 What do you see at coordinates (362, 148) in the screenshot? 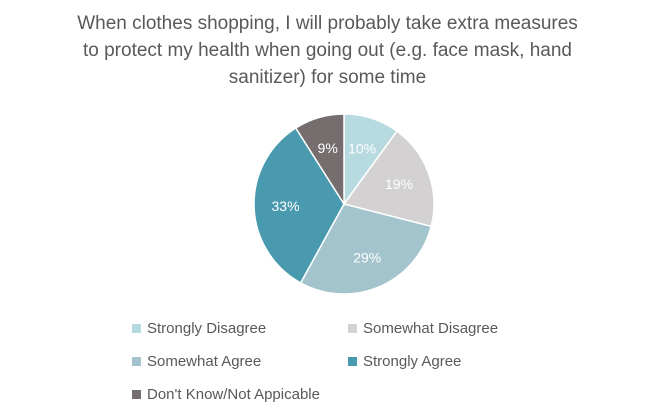
I see `data-label-1: 10%` at bounding box center [362, 148].